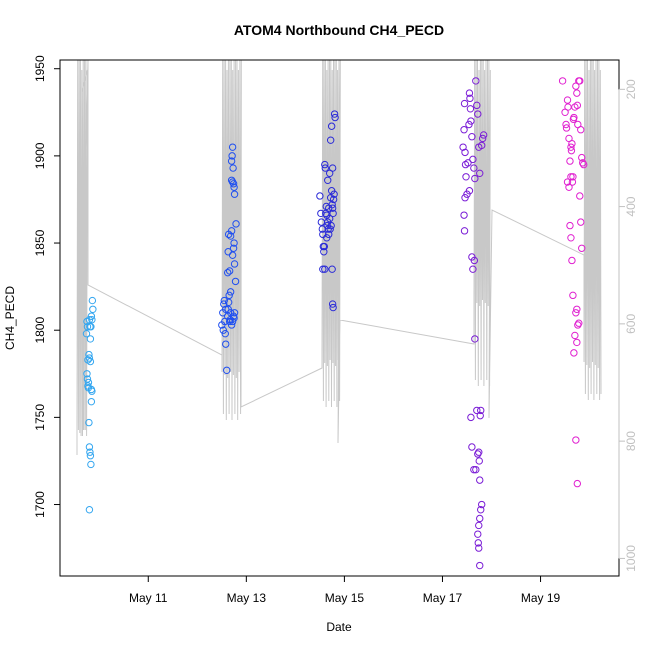  I want to click on y-tick-label: 1900, so click(40, 155).